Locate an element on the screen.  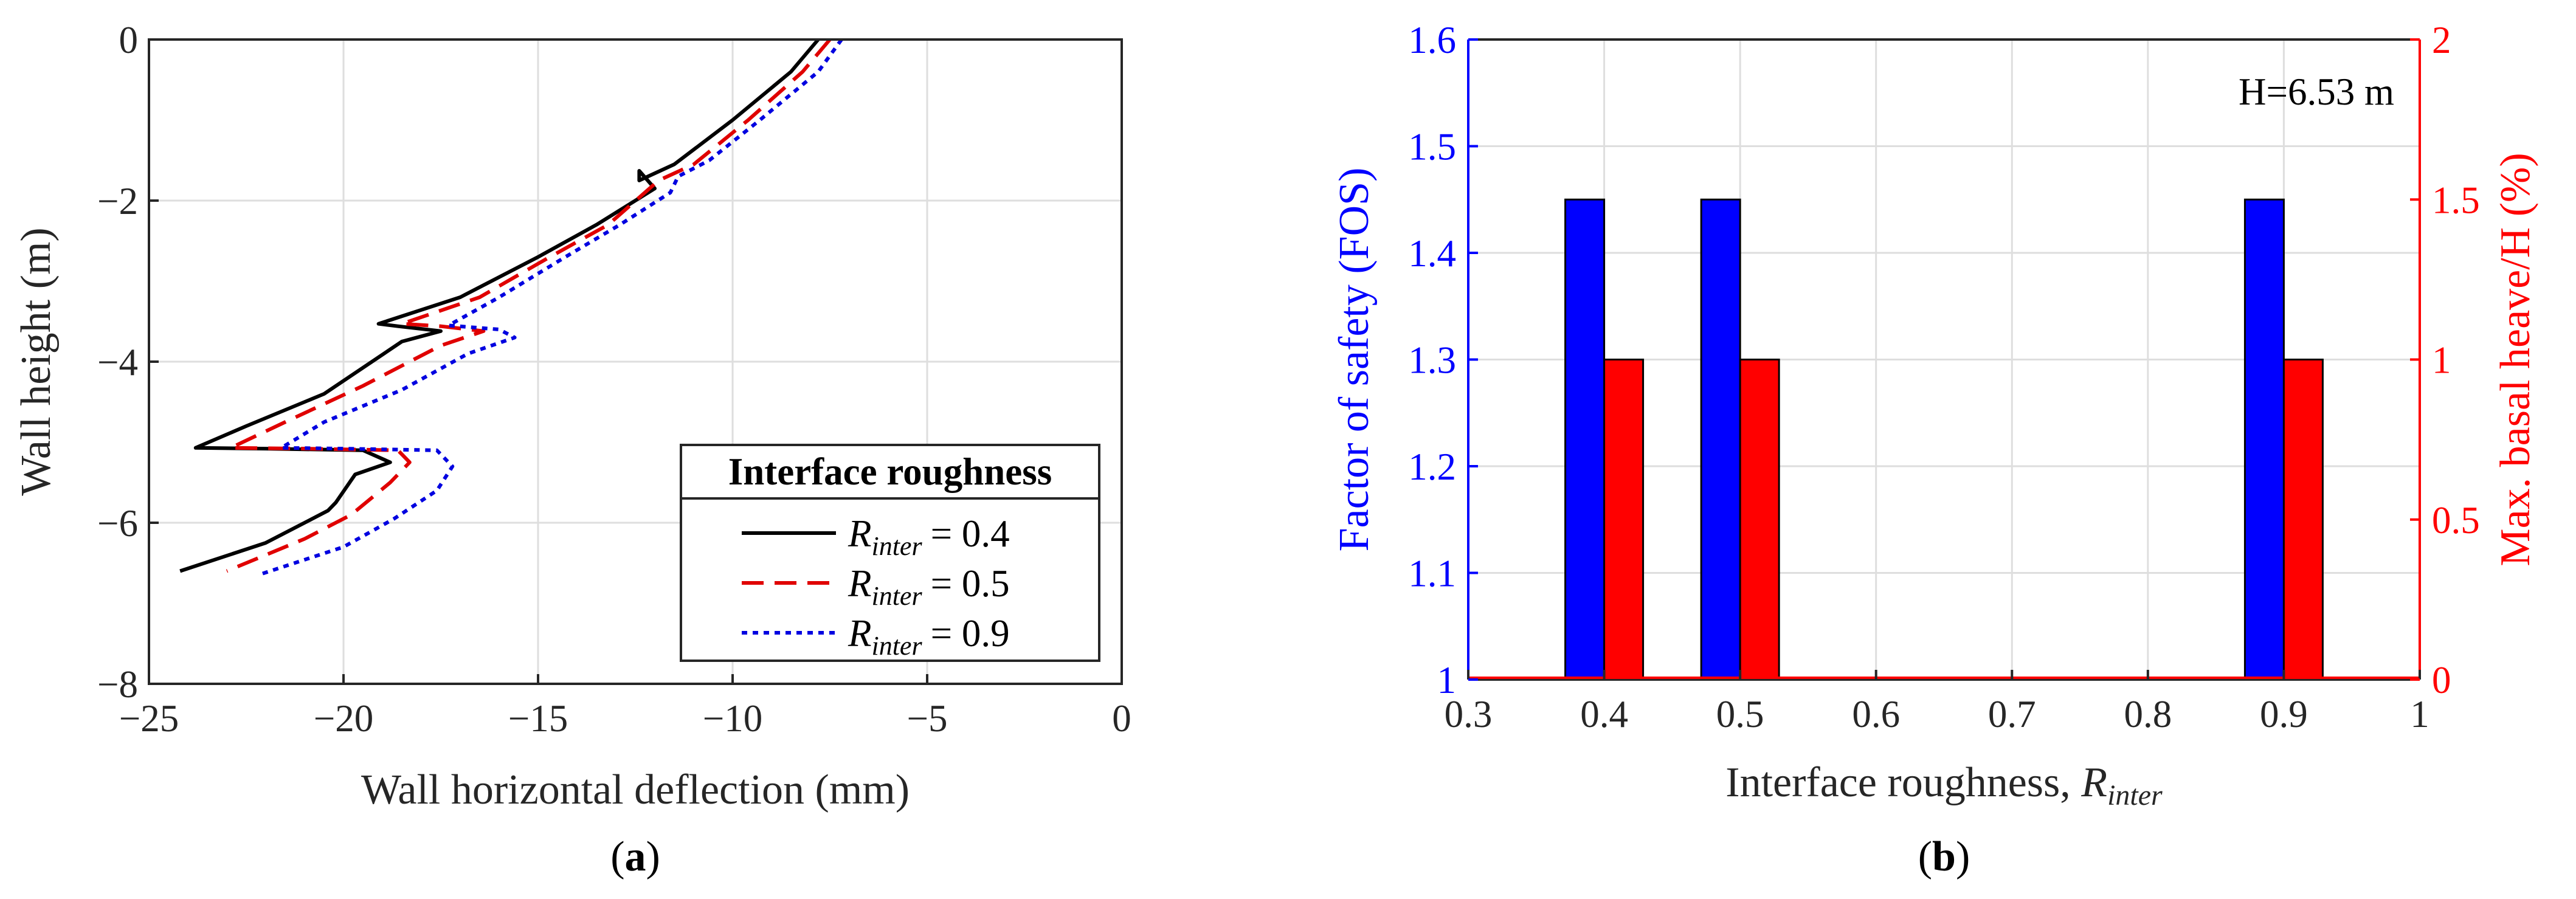
panel-b-x-axis-label: Interface roughness, Rinter is located at coordinates (1944, 785).